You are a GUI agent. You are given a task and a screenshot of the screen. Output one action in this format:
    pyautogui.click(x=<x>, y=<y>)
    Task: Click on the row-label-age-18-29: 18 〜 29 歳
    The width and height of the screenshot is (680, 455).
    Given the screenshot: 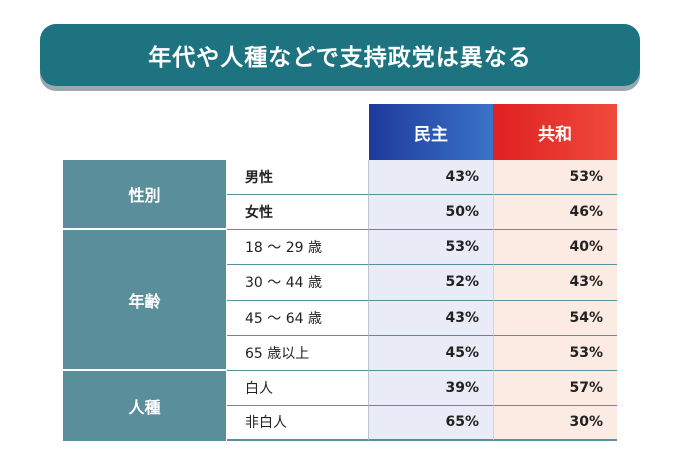 What is the action you would take?
    pyautogui.click(x=298, y=248)
    